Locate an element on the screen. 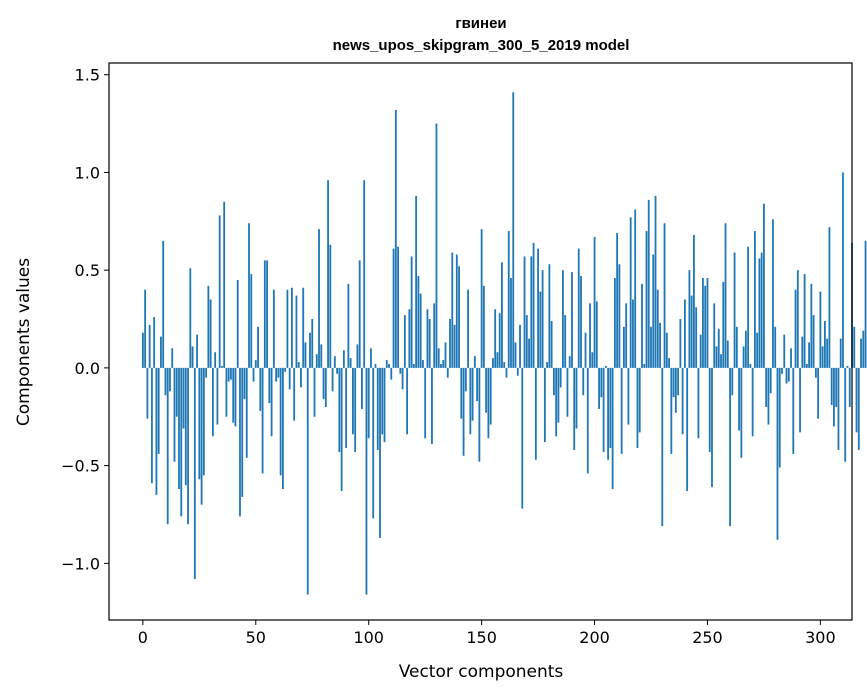  x-axis-ticks: 0 50 100 150 200 250 300 is located at coordinates (487, 633).